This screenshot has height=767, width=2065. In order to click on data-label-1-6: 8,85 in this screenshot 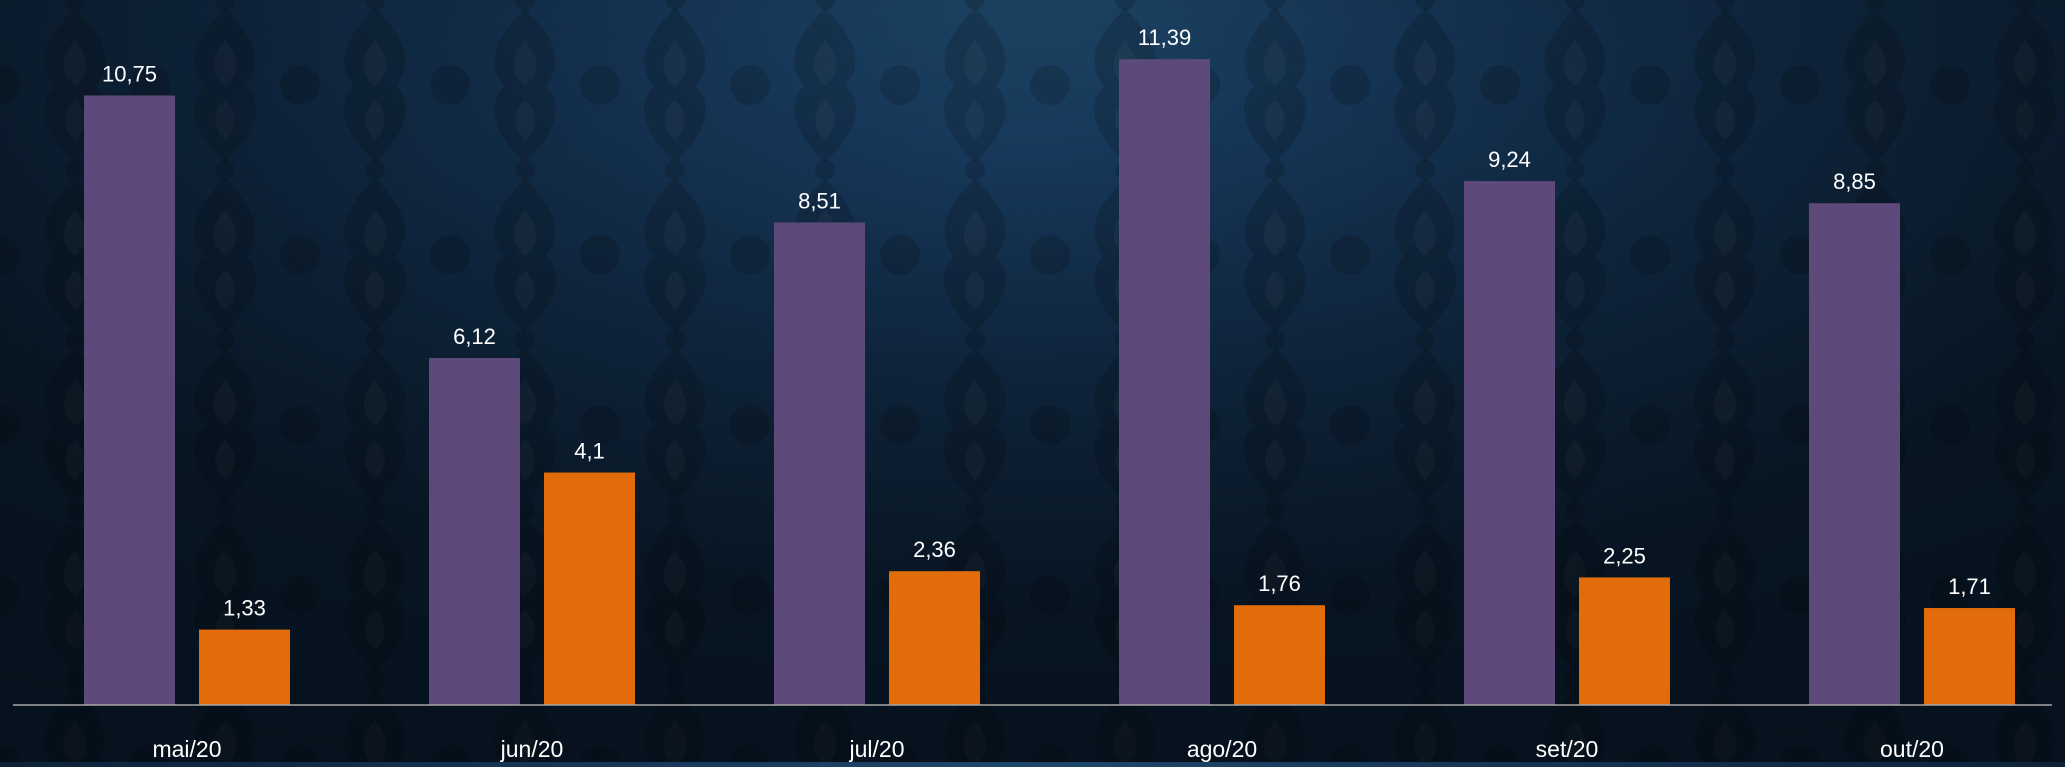, I will do `click(1854, 181)`.